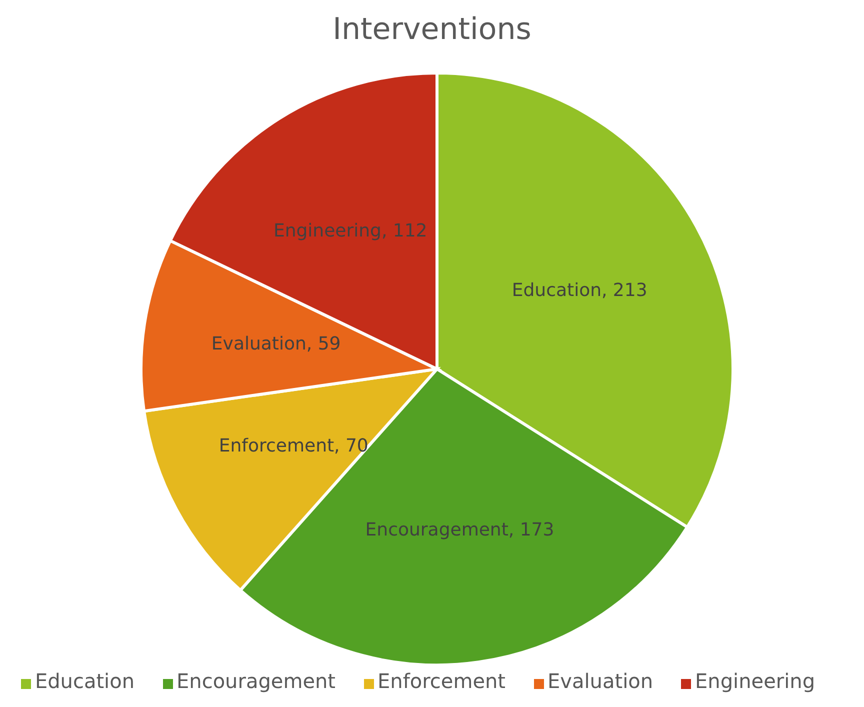  Describe the element at coordinates (256, 681) in the screenshot. I see `legend-label: Encouragement` at that location.